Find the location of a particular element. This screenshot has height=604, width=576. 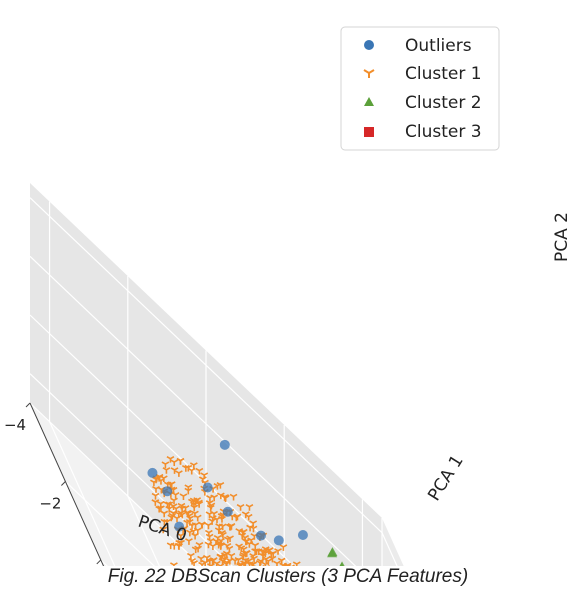

x-axis-line is located at coordinates (67, 484).